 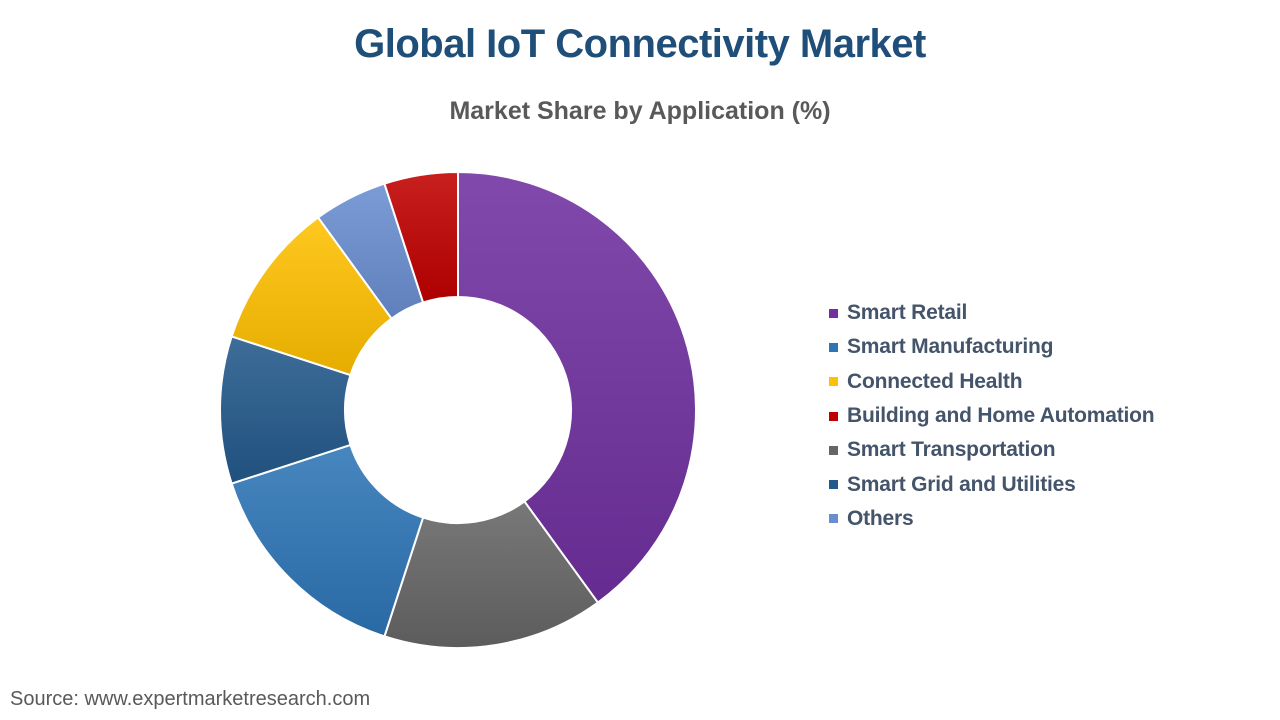 I want to click on legend-label: Building and Home Automation, so click(x=1001, y=416).